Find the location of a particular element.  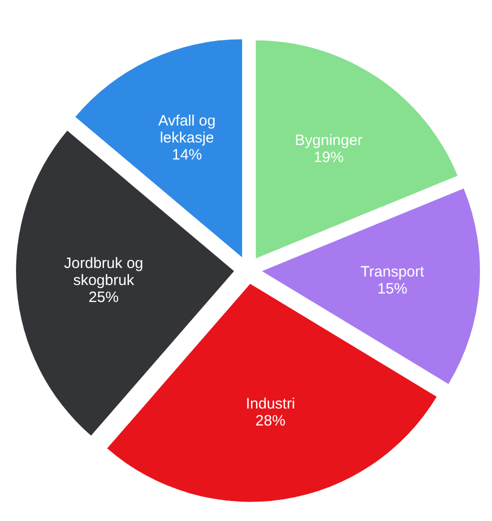

slice-label: Jordbruk og skogbruk is located at coordinates (104, 272).